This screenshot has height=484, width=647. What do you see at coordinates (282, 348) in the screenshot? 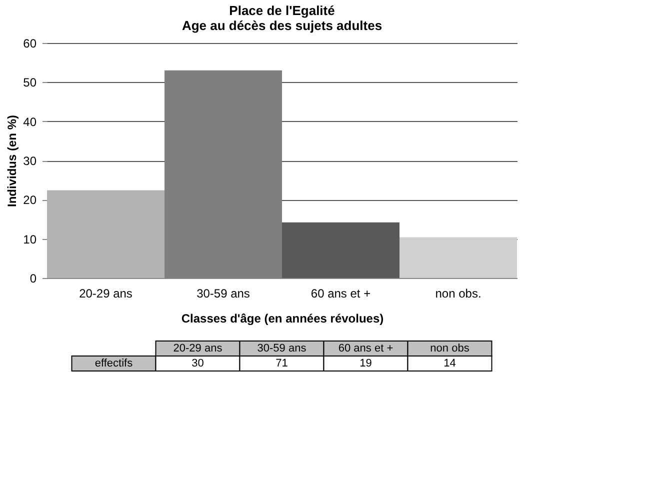
I see `text: 30-59 ans` at bounding box center [282, 348].